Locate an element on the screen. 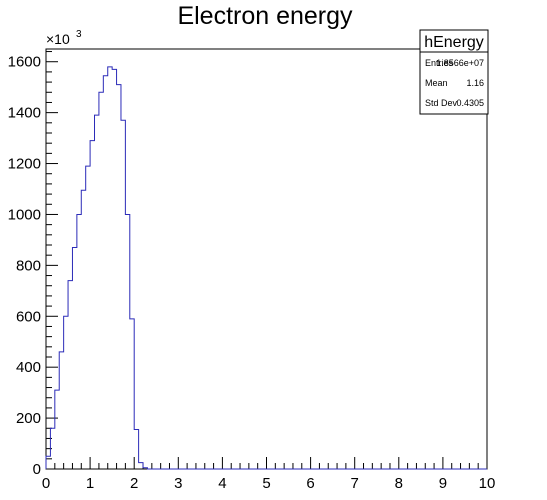 This screenshot has height=500, width=547. x-tick-label: 2 is located at coordinates (134, 483).